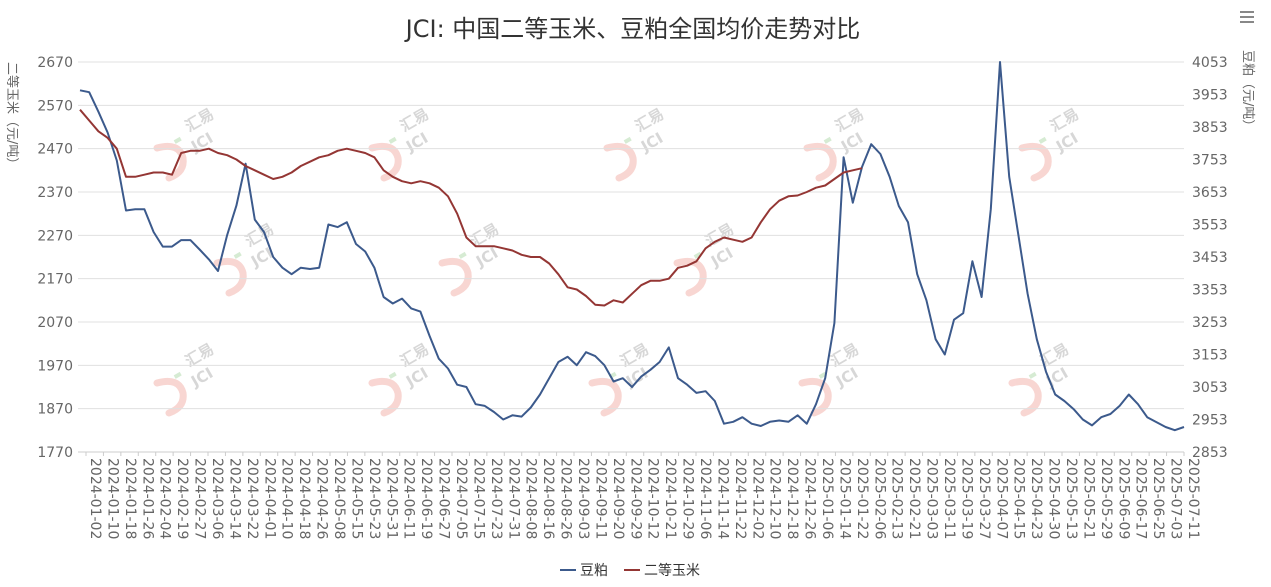  I want to click on x-tick-label: 2025-04-15, so click(1019, 498).